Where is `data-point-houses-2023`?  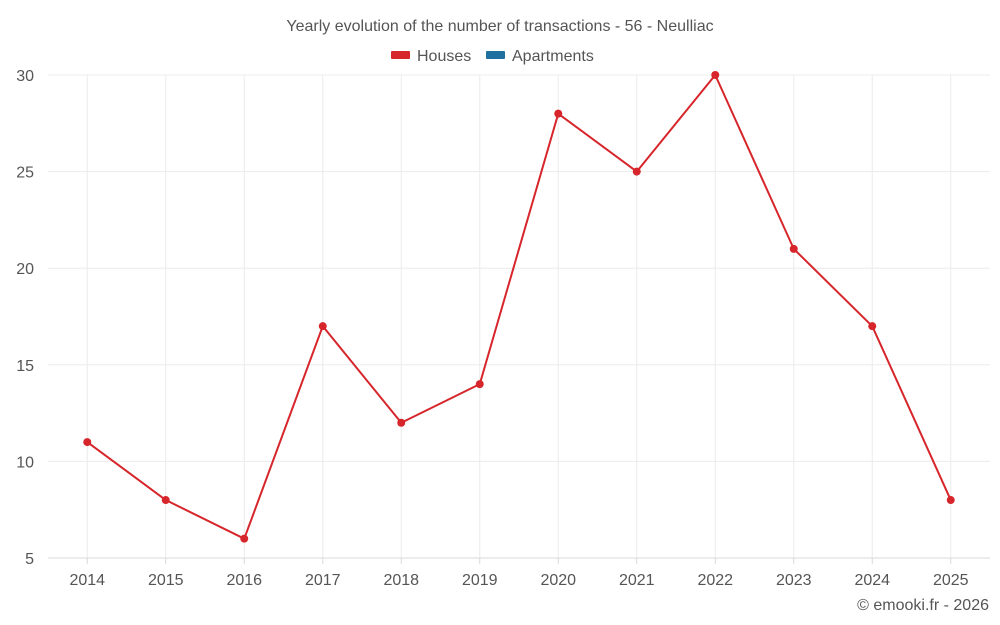 data-point-houses-2023 is located at coordinates (793, 248).